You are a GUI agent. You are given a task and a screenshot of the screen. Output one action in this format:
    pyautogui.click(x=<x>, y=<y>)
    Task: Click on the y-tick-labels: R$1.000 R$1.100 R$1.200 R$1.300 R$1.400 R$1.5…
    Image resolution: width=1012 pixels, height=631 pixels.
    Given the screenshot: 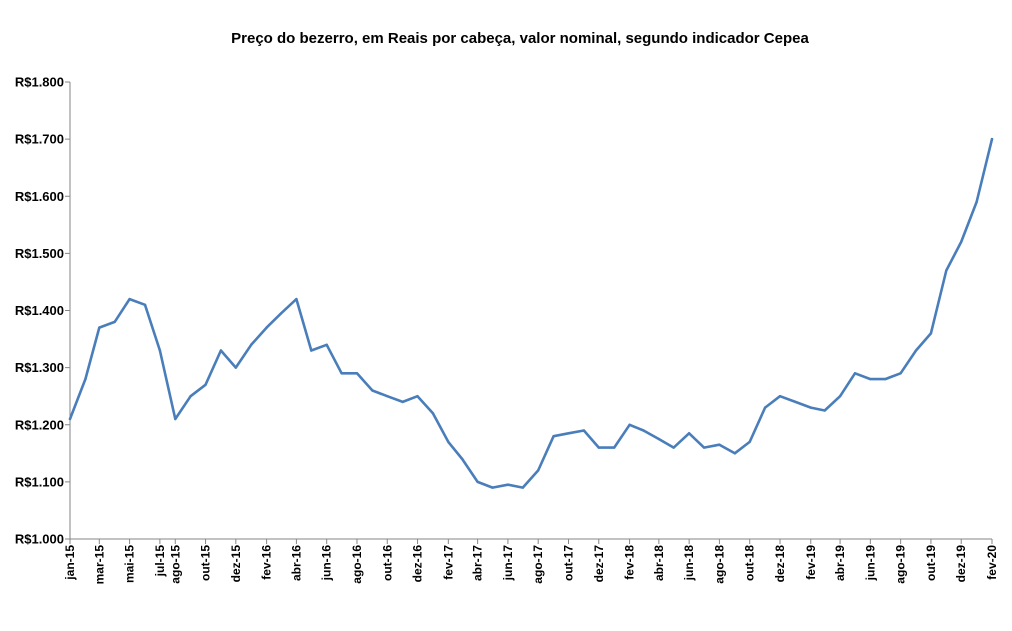 What is the action you would take?
    pyautogui.click(x=39, y=311)
    